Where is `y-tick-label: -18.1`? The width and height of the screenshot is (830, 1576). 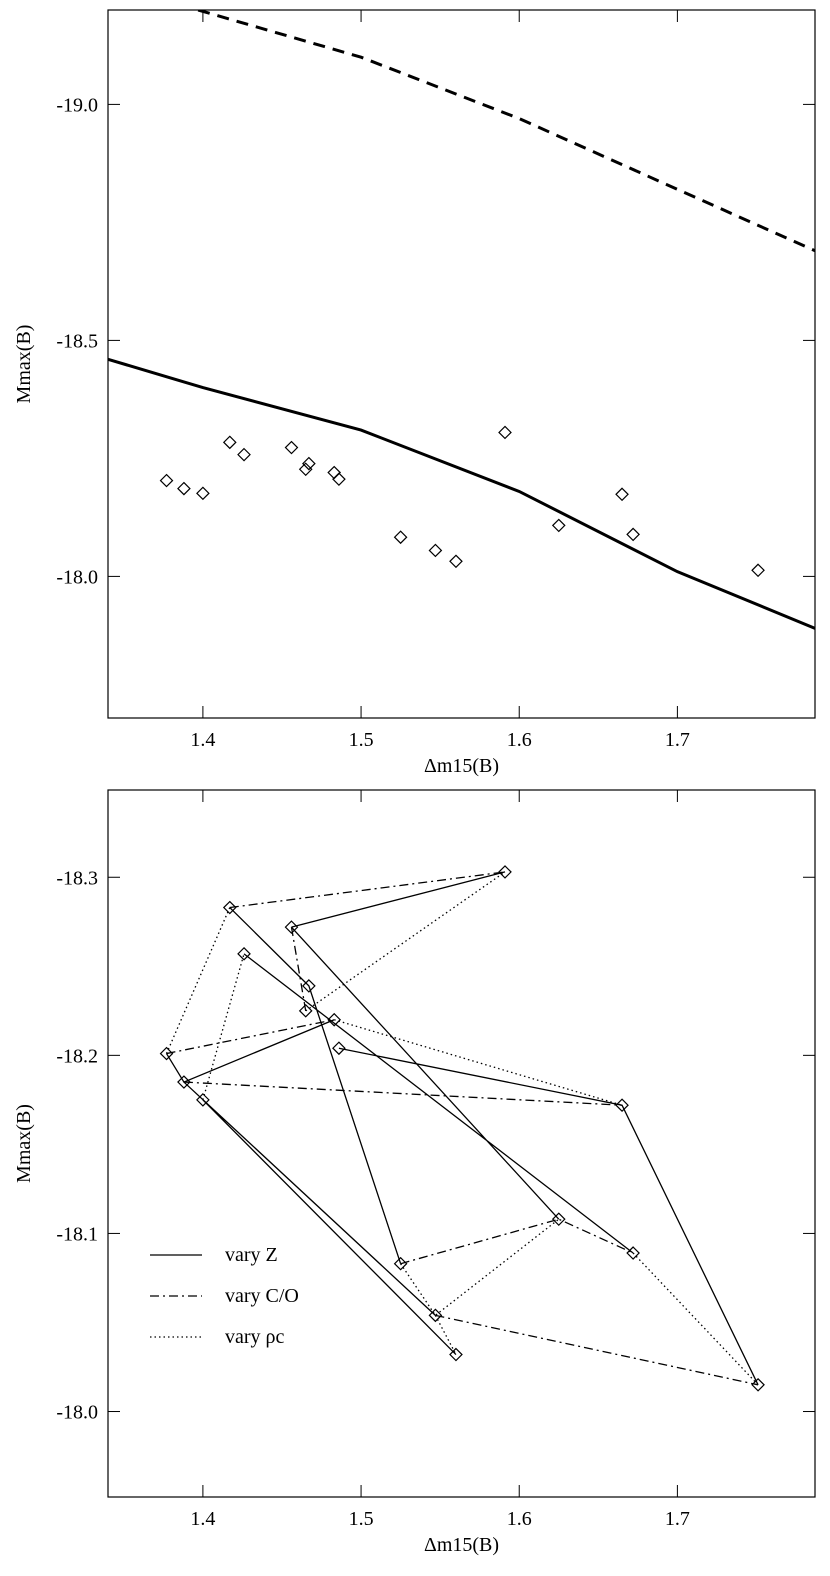 y-tick-label: -18.1 is located at coordinates (77, 1234).